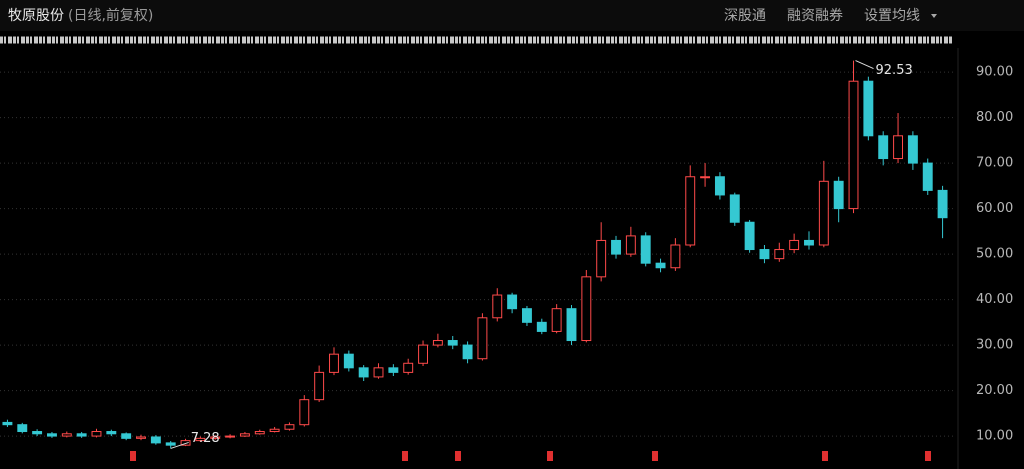  I want to click on y-tick-label: 70.00, so click(994, 163).